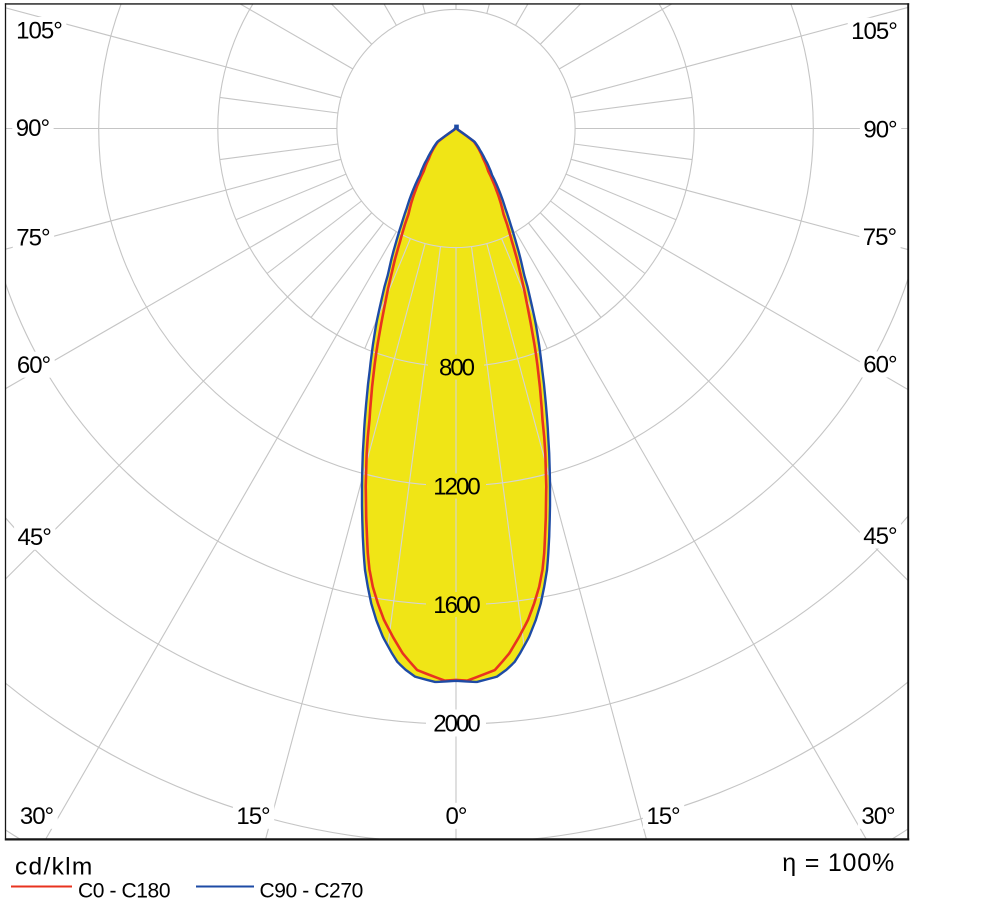 The width and height of the screenshot is (999, 917). What do you see at coordinates (311, 891) in the screenshot?
I see `svg-text: C90 - C270` at bounding box center [311, 891].